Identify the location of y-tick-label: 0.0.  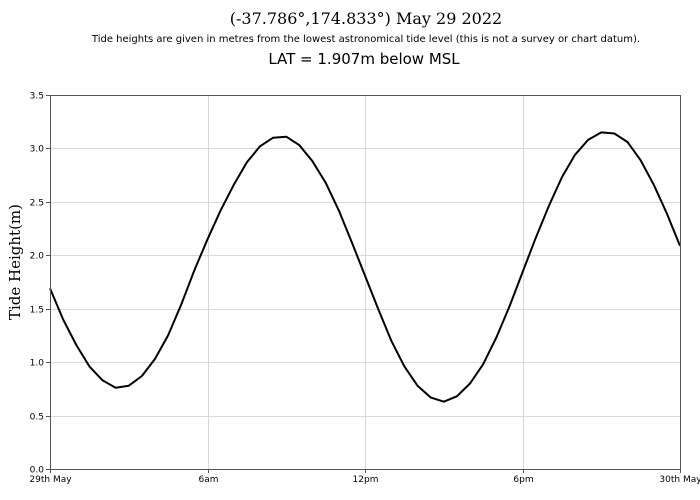
(37, 471).